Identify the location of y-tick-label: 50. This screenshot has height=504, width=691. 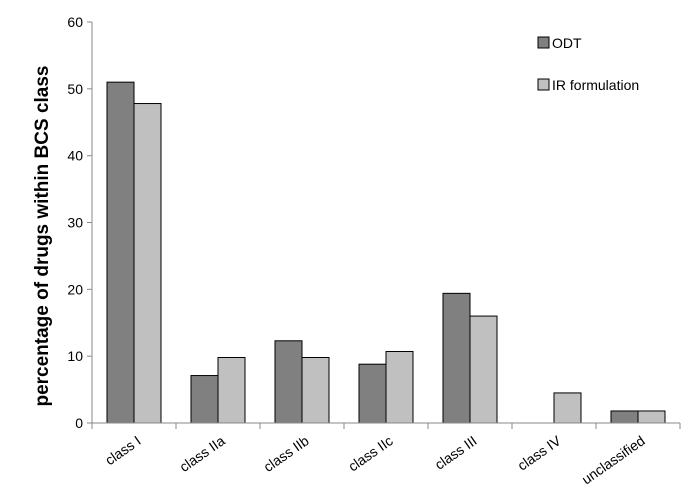
(75, 89).